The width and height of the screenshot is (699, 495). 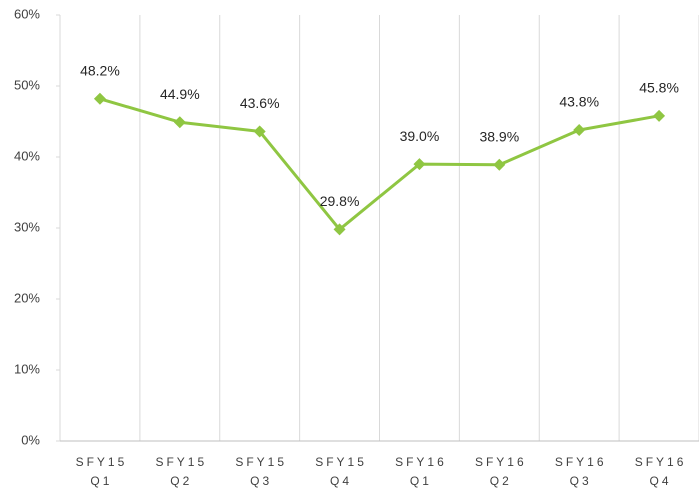 What do you see at coordinates (579, 102) in the screenshot?
I see `data-label: 43.8%` at bounding box center [579, 102].